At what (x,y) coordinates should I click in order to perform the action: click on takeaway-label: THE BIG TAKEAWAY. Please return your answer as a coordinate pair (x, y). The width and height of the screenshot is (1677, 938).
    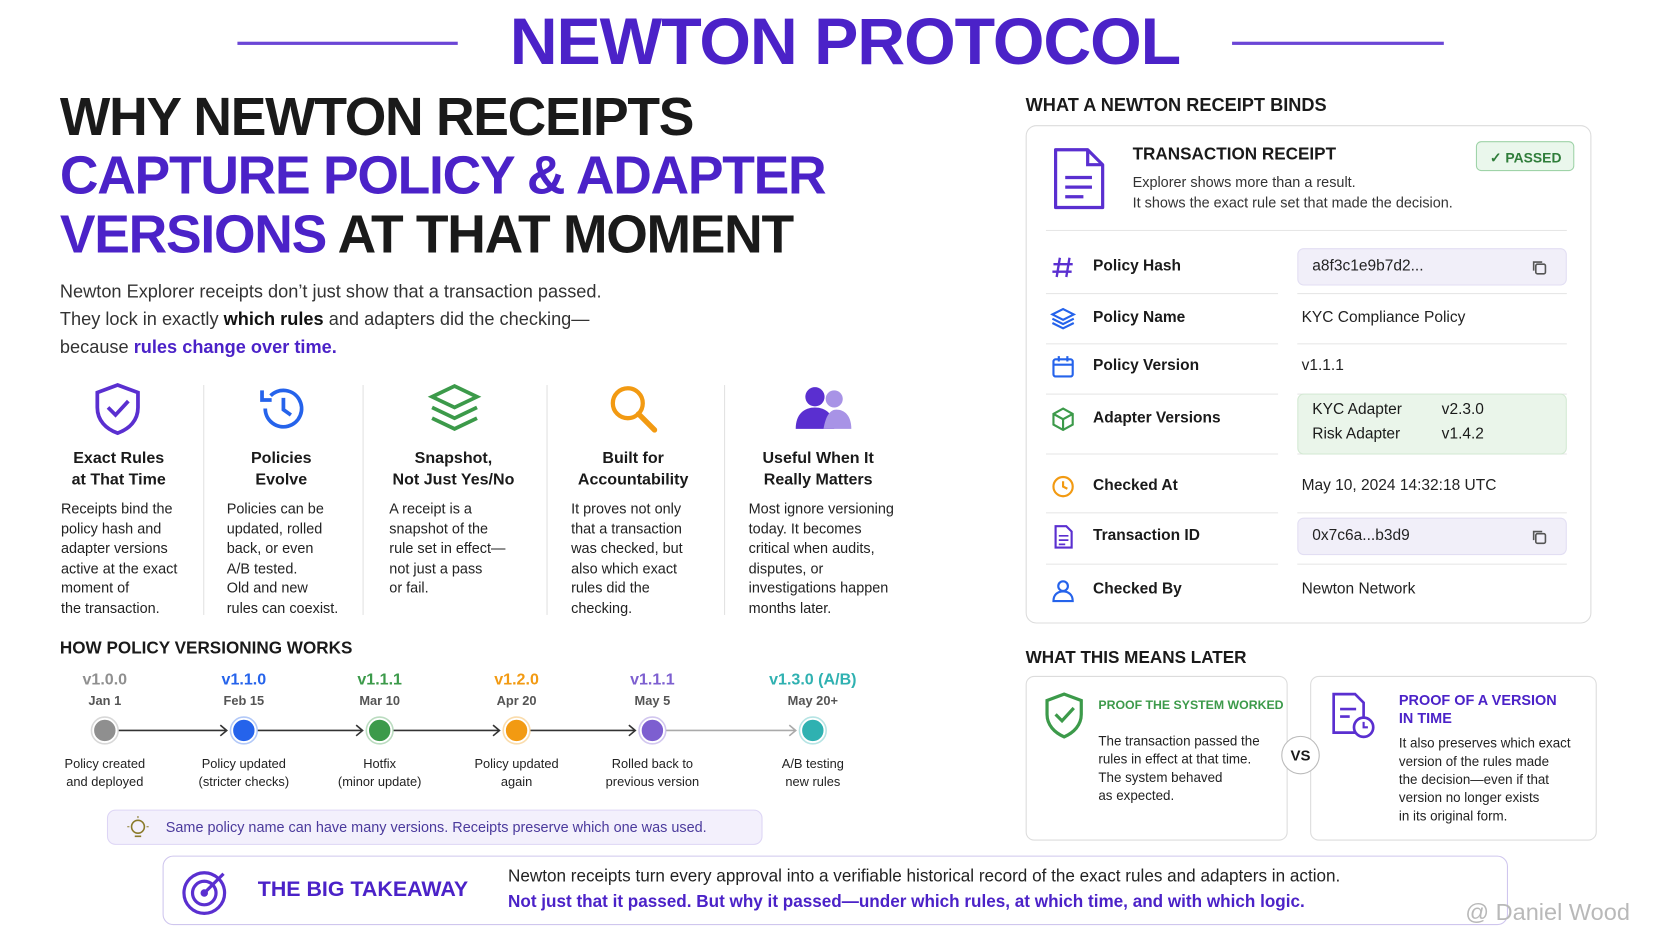
    Looking at the image, I should click on (363, 890).